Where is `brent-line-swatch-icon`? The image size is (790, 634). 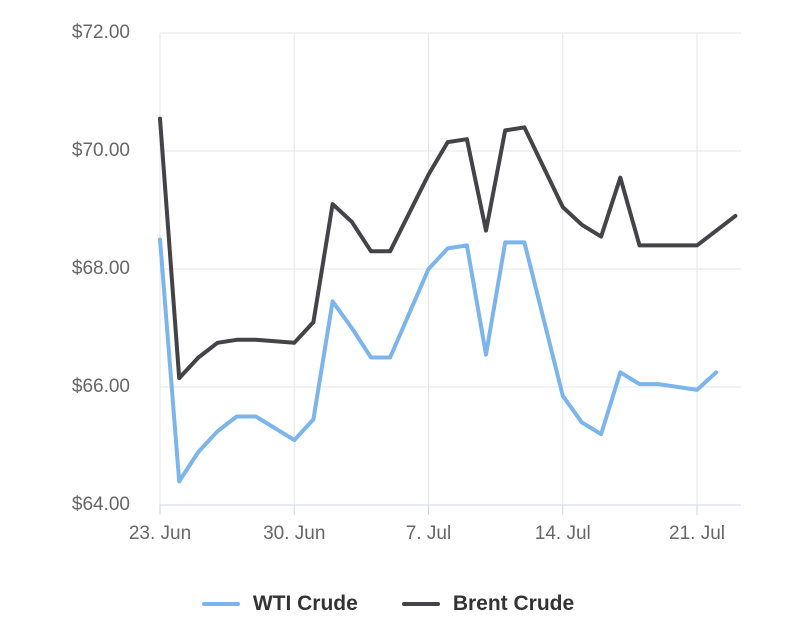
brent-line-swatch-icon is located at coordinates (420, 604).